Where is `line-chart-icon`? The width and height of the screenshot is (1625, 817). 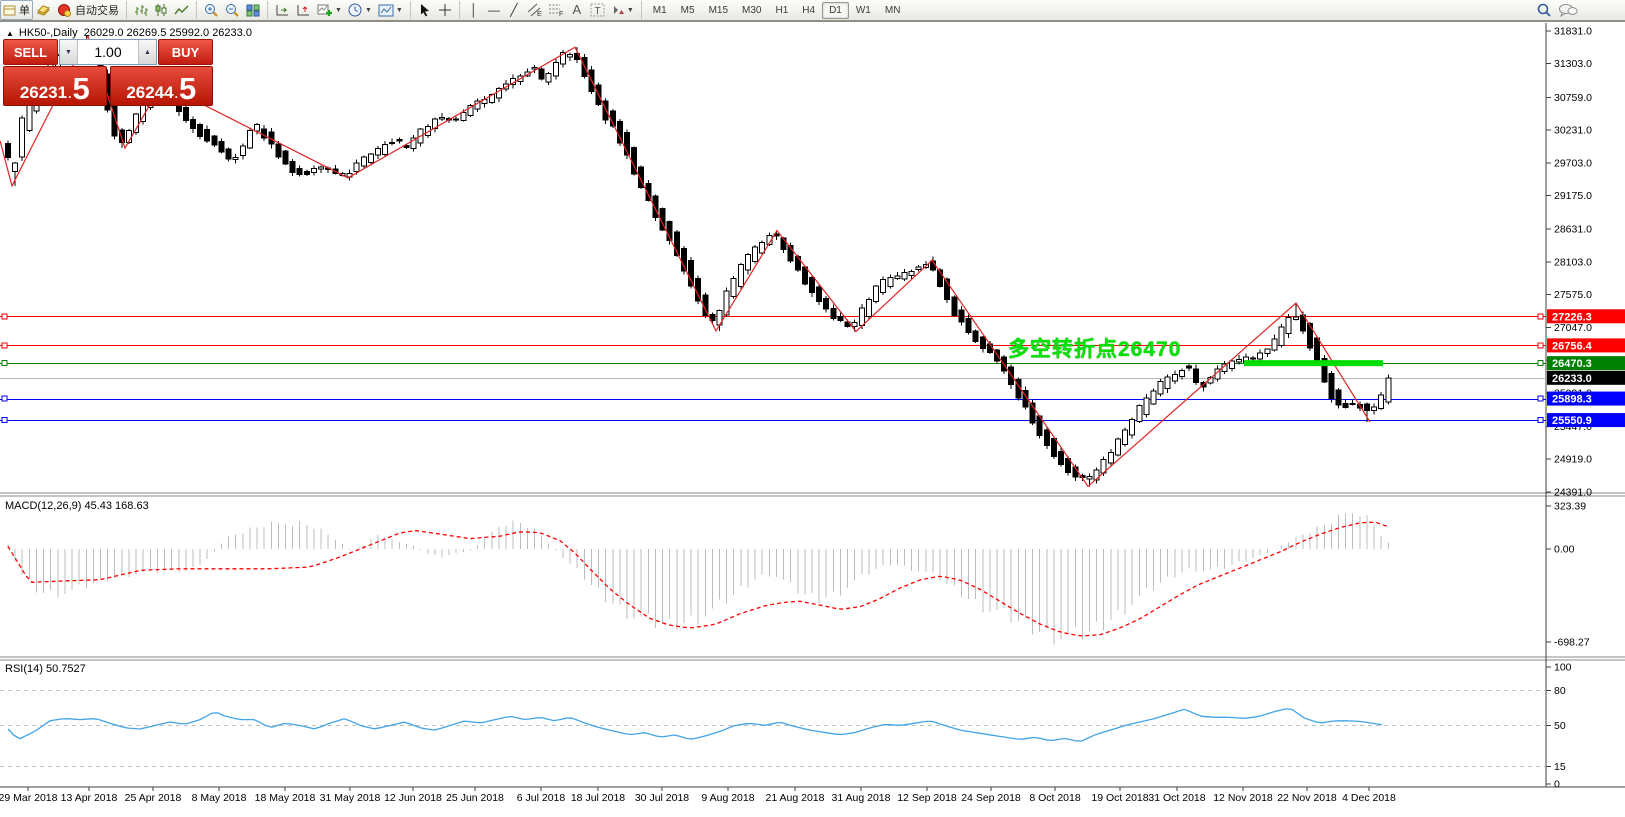 line-chart-icon is located at coordinates (181, 9).